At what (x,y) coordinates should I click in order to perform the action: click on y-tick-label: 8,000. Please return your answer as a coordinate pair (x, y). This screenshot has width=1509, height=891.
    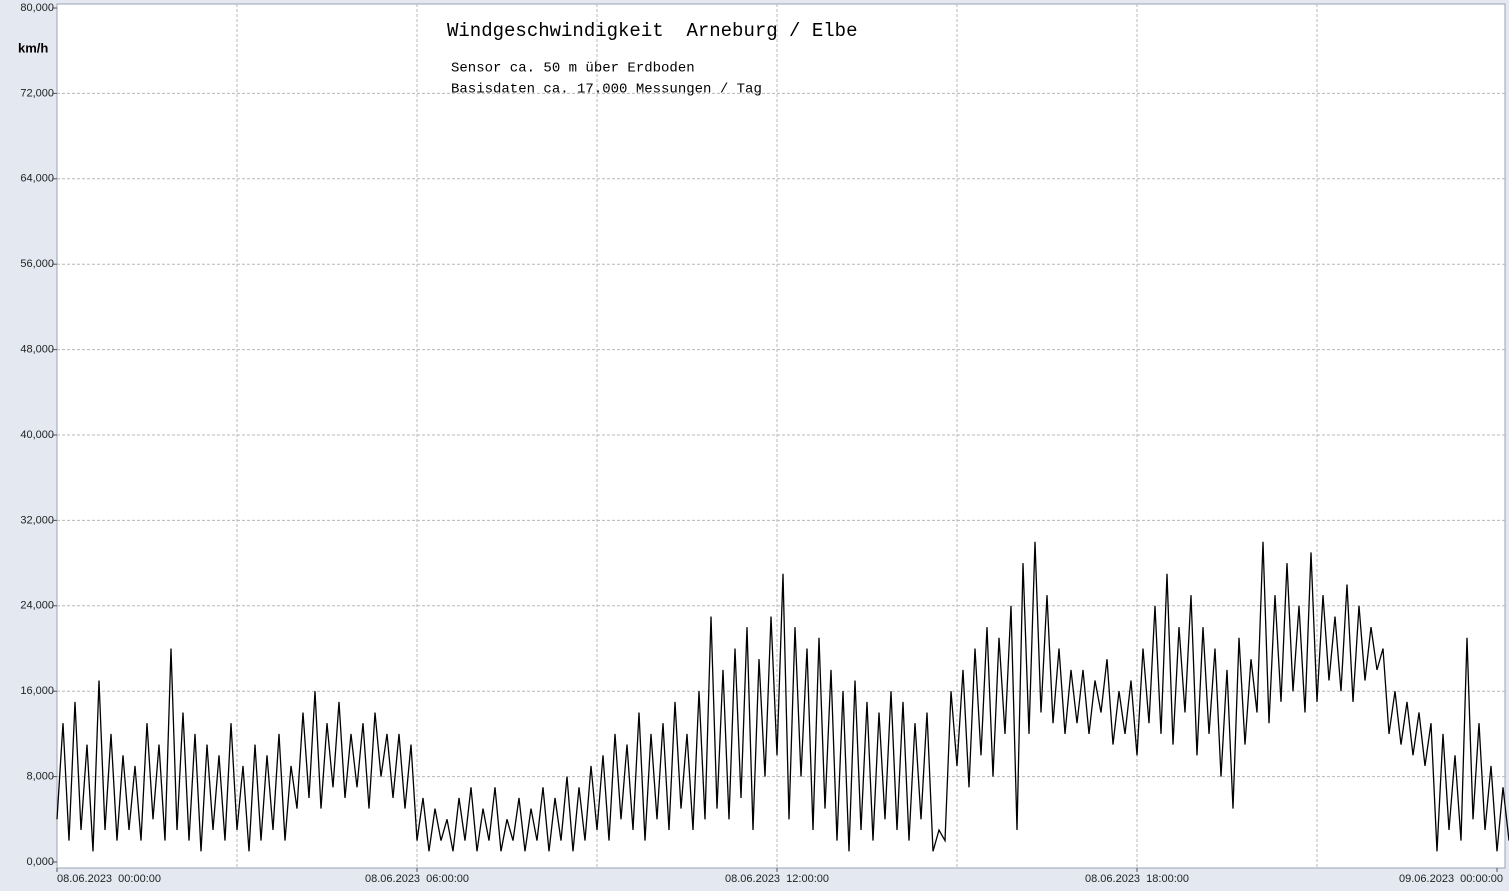
    Looking at the image, I should click on (40, 777).